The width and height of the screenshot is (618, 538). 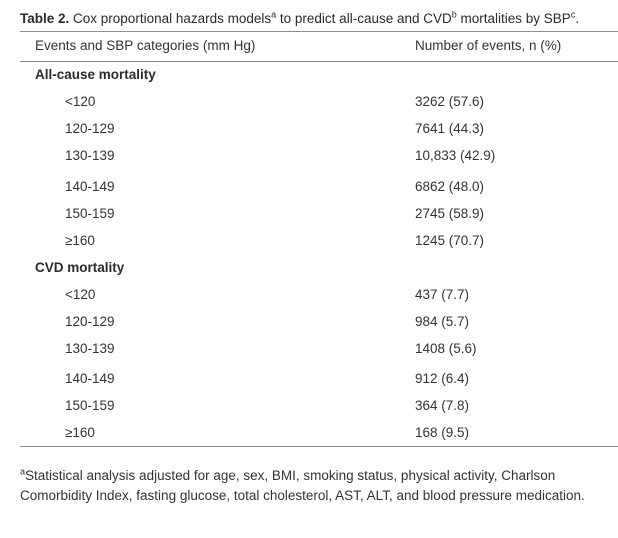 I want to click on caption-text-2: to predict all-cause and CVD, so click(x=364, y=18).